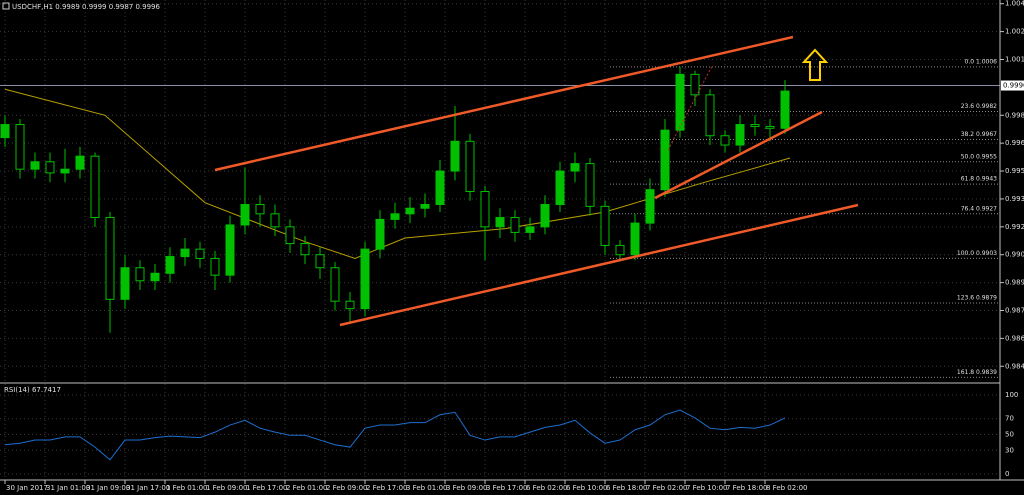 The width and height of the screenshot is (1024, 495). Describe the element at coordinates (786, 488) in the screenshot. I see `x-tick-label: 8 Feb 02:00` at that location.